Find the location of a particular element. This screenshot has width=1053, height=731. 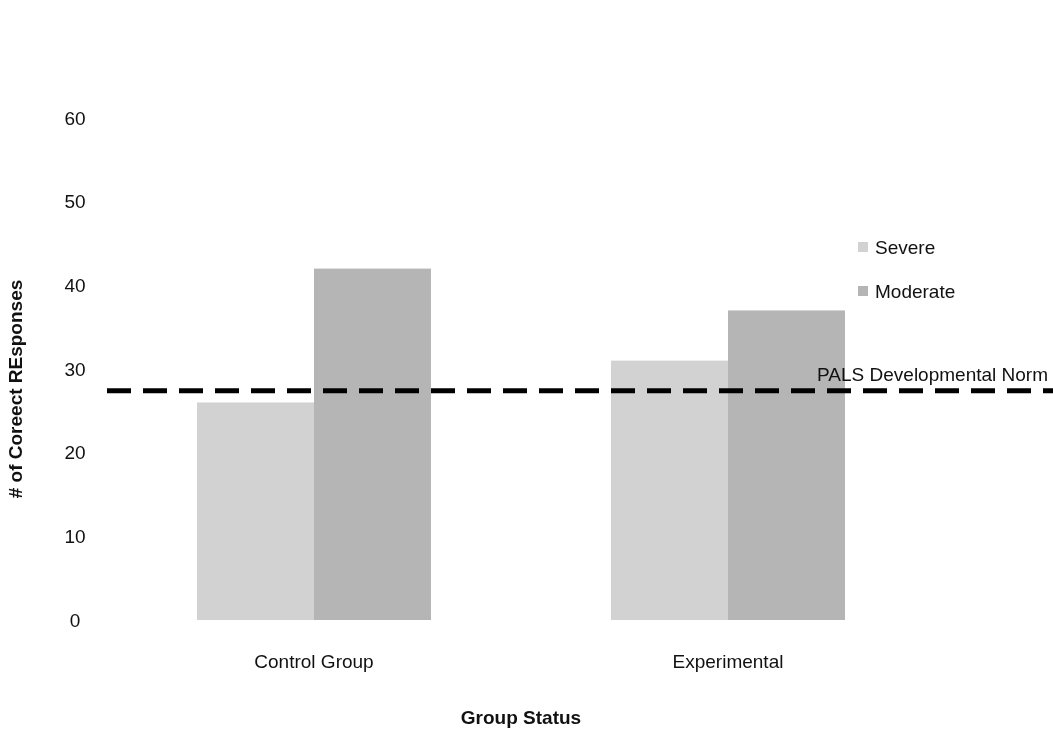

ref-line-label: PALS Developmental Norm is located at coordinates (932, 374).